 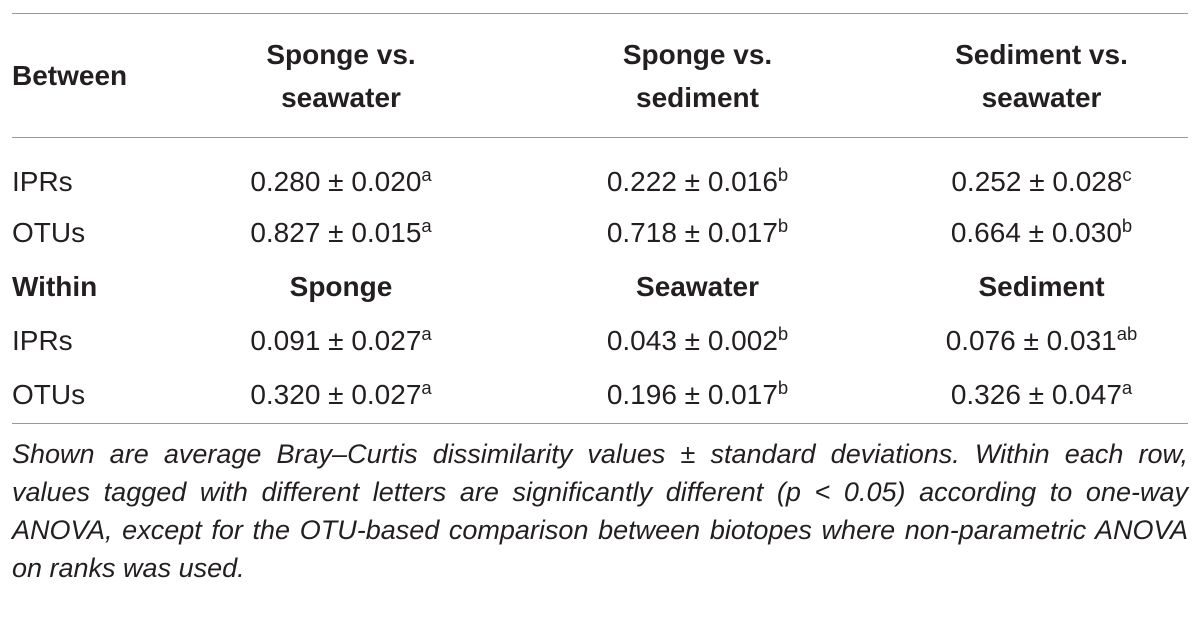 I want to click on value-cell: 0.718 ± 0.017b, so click(x=697, y=233).